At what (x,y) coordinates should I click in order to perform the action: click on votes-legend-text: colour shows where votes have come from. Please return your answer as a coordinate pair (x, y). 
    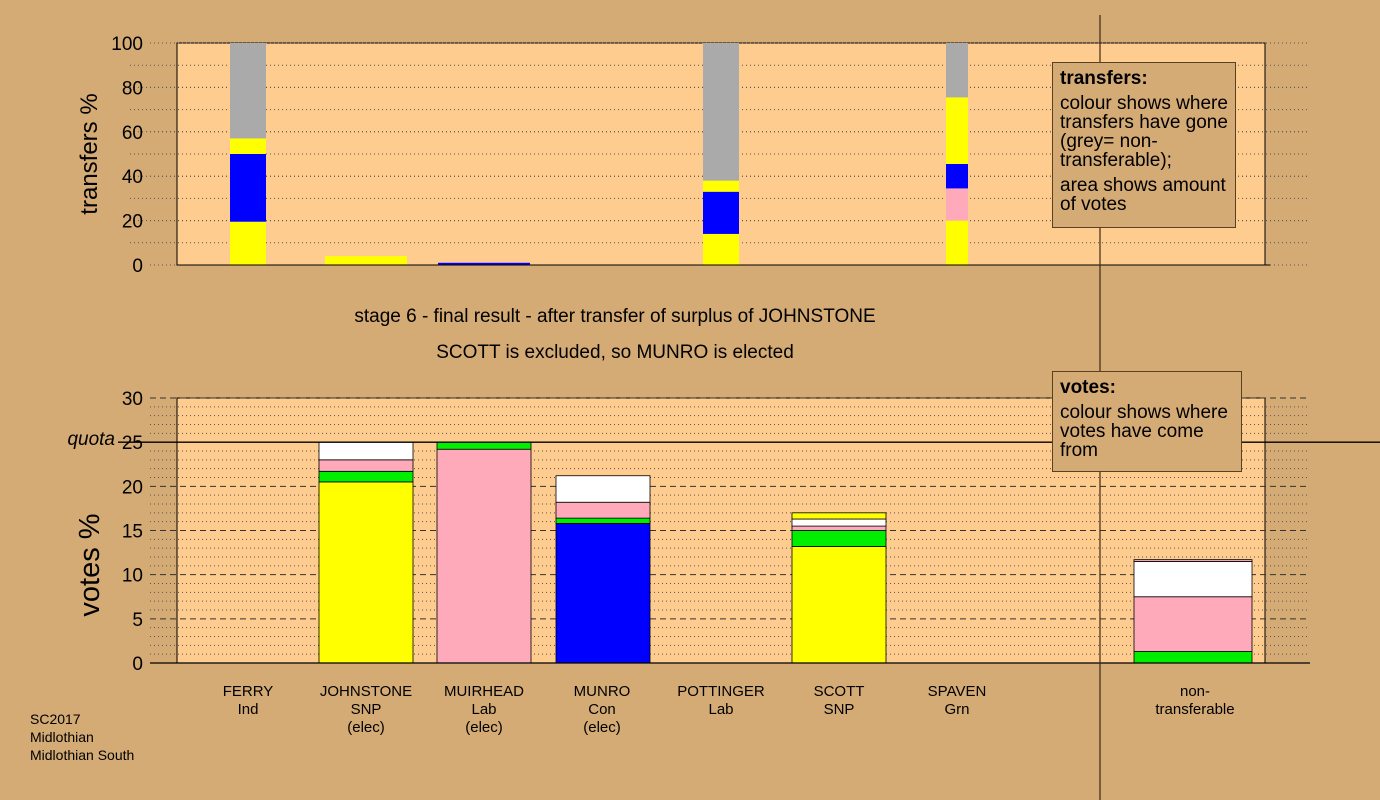
    Looking at the image, I should click on (1144, 431).